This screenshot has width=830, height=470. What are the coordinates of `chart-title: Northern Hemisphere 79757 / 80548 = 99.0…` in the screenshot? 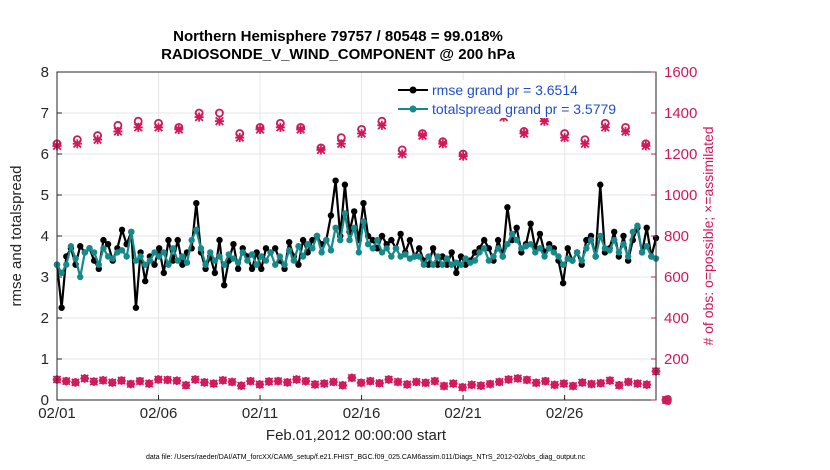 It's located at (338, 36).